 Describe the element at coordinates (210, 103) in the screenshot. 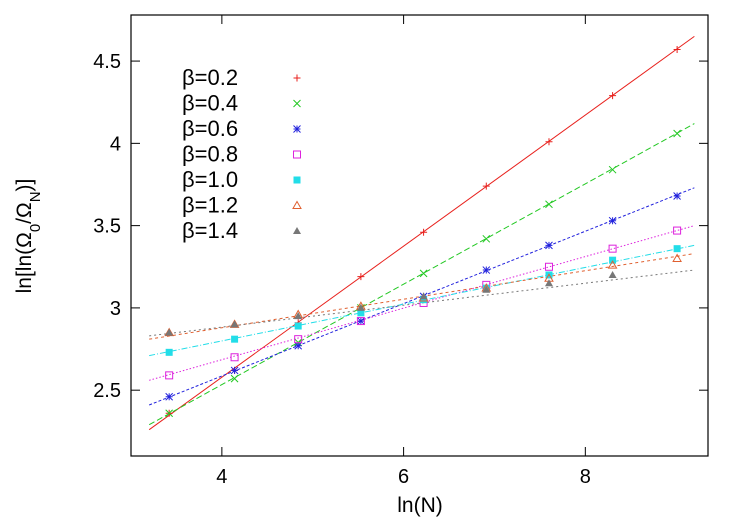

I see `legend-label: β=0.4` at that location.